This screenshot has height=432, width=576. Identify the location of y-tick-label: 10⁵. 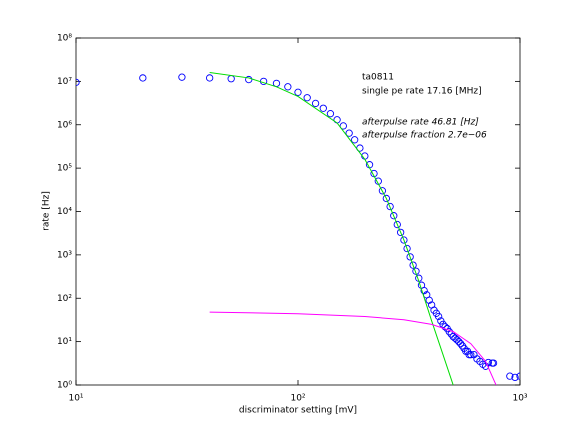
(64, 169).